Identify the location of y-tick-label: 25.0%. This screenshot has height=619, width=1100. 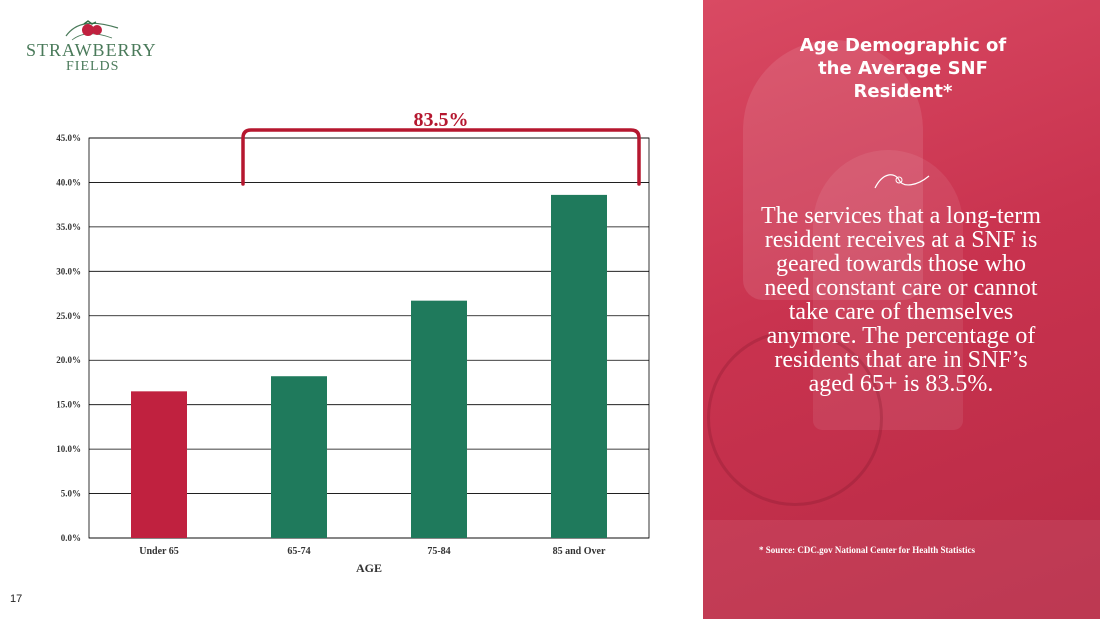
(68, 316).